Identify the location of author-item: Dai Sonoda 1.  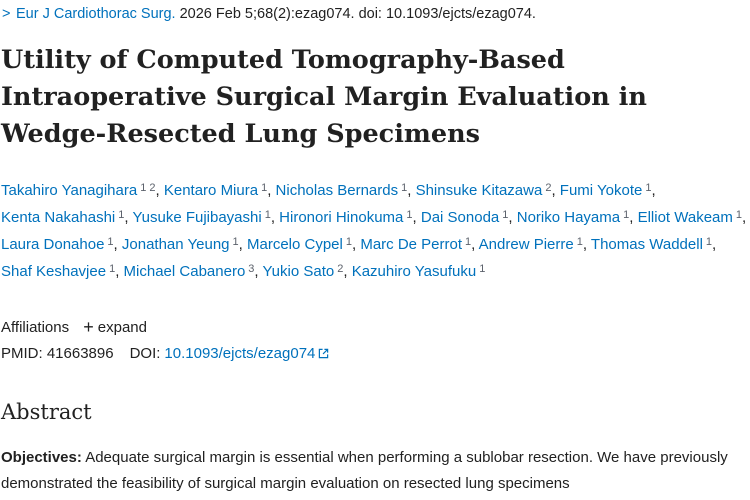
(465, 217).